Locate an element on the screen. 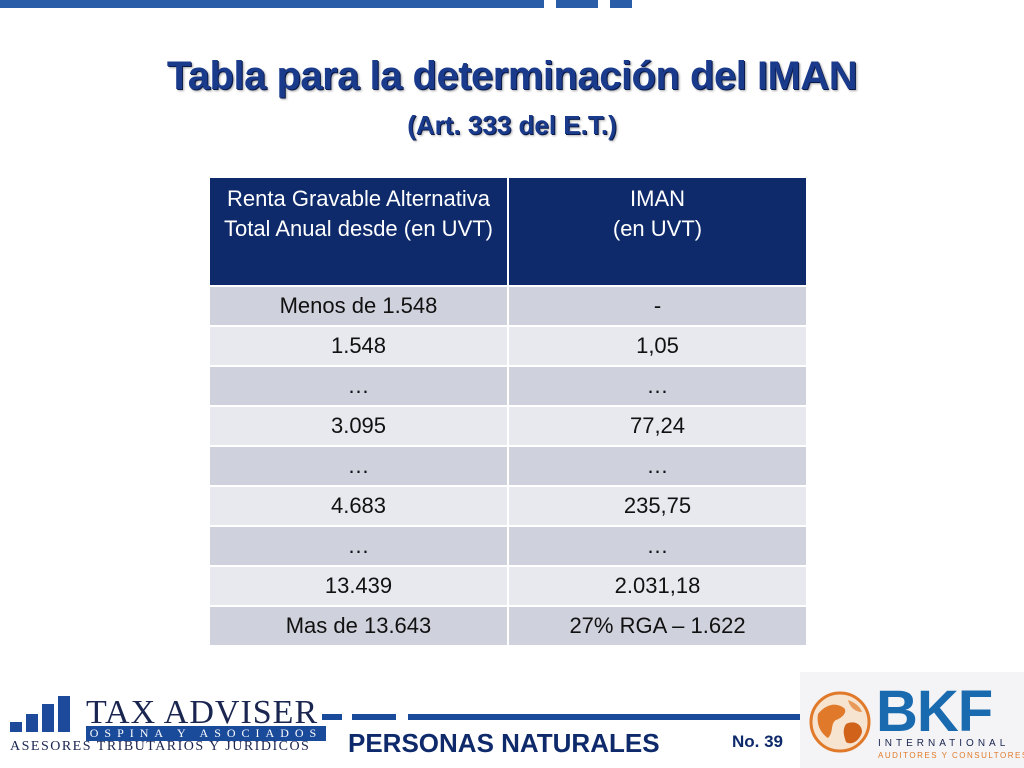 The width and height of the screenshot is (1024, 768). footer-section-title: PERSONAS NATURALES is located at coordinates (504, 743).